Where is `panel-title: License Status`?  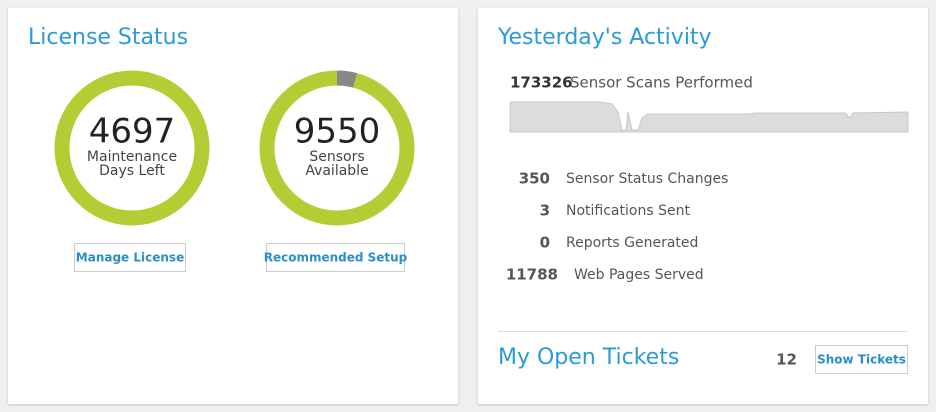 panel-title: License Status is located at coordinates (108, 37).